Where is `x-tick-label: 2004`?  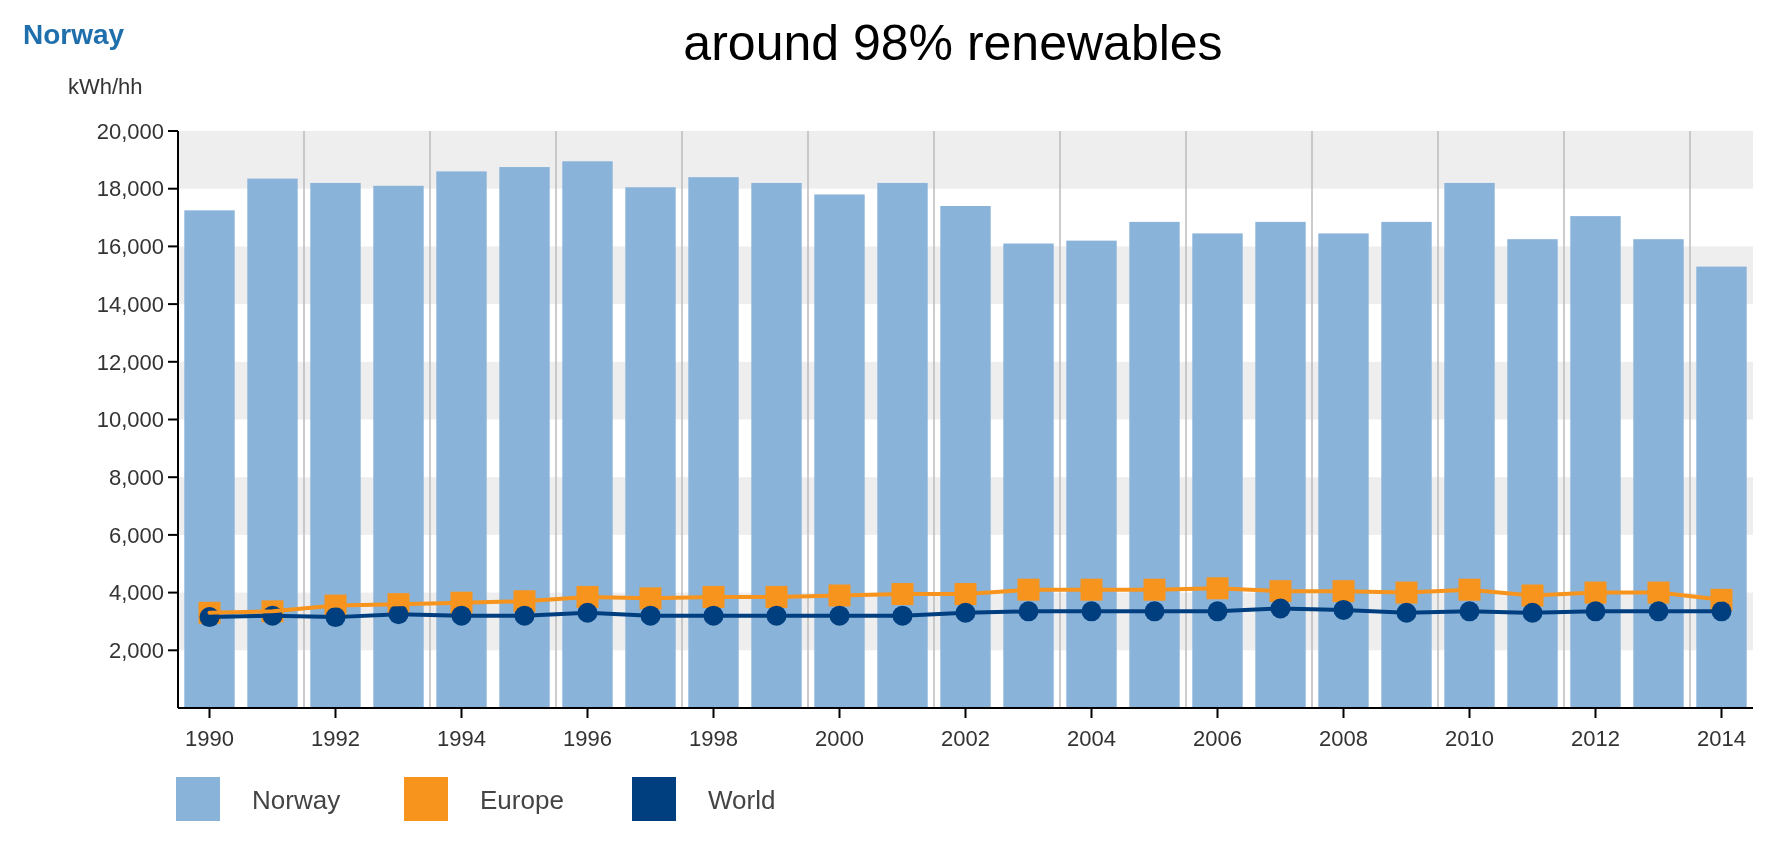 x-tick-label: 2004 is located at coordinates (1091, 738).